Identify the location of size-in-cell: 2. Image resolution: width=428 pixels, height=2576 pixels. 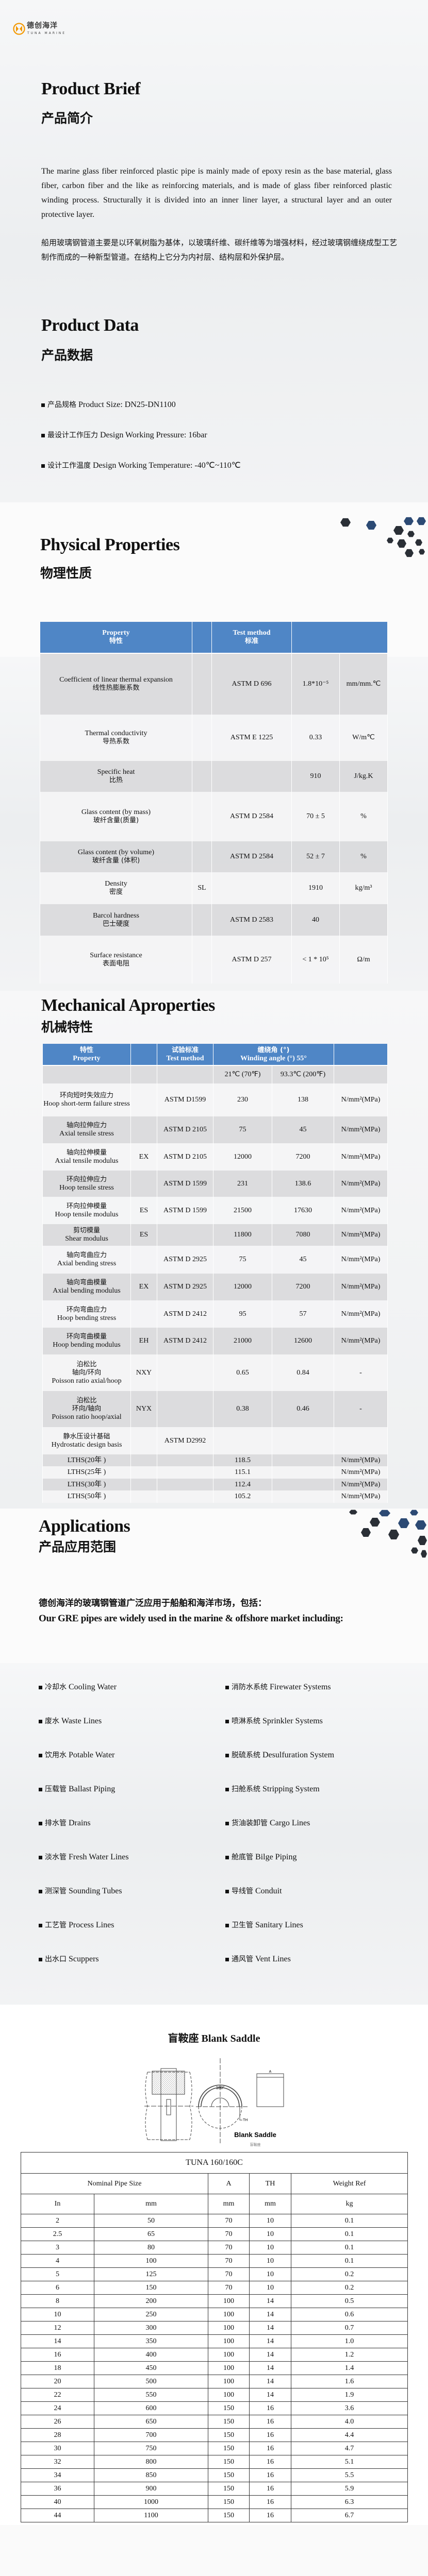
(57, 2221).